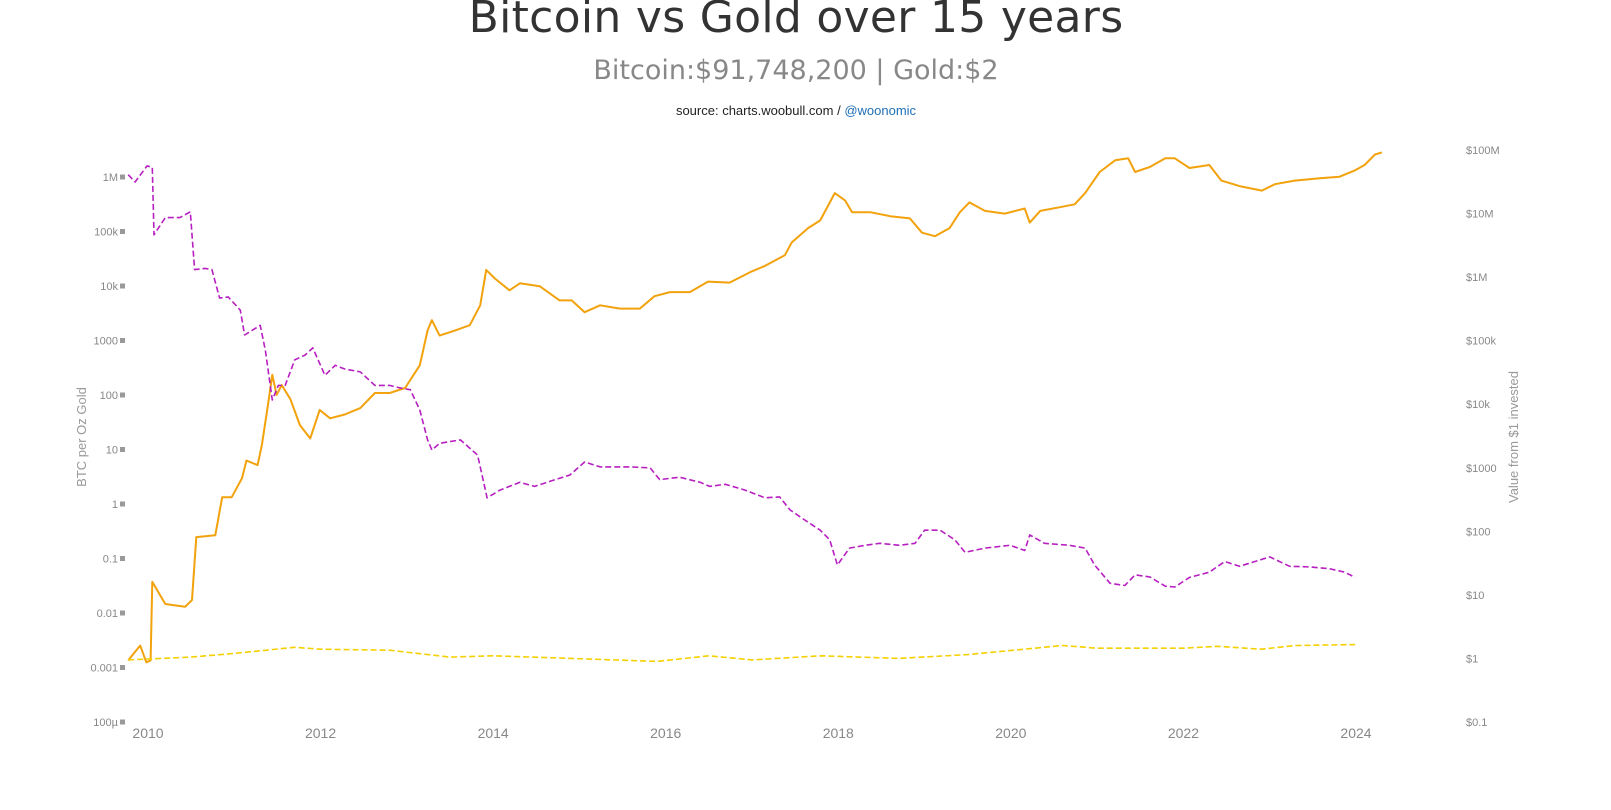  What do you see at coordinates (1355, 733) in the screenshot?
I see `x-tick-label: 2024` at bounding box center [1355, 733].